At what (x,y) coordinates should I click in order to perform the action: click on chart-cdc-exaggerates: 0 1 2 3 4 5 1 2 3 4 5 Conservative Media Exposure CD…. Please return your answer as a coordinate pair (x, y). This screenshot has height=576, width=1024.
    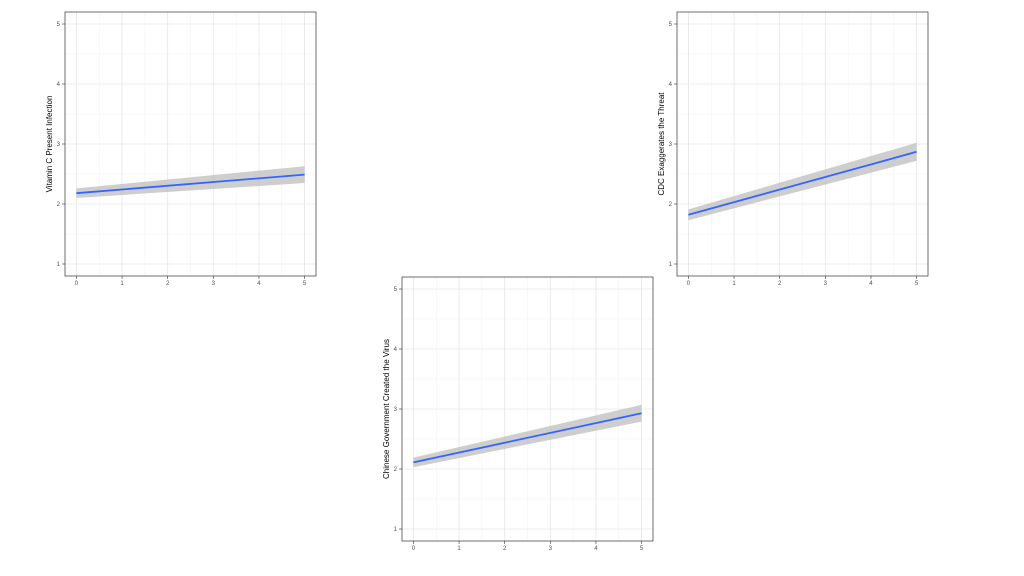
    Looking at the image, I should click on (797, 147).